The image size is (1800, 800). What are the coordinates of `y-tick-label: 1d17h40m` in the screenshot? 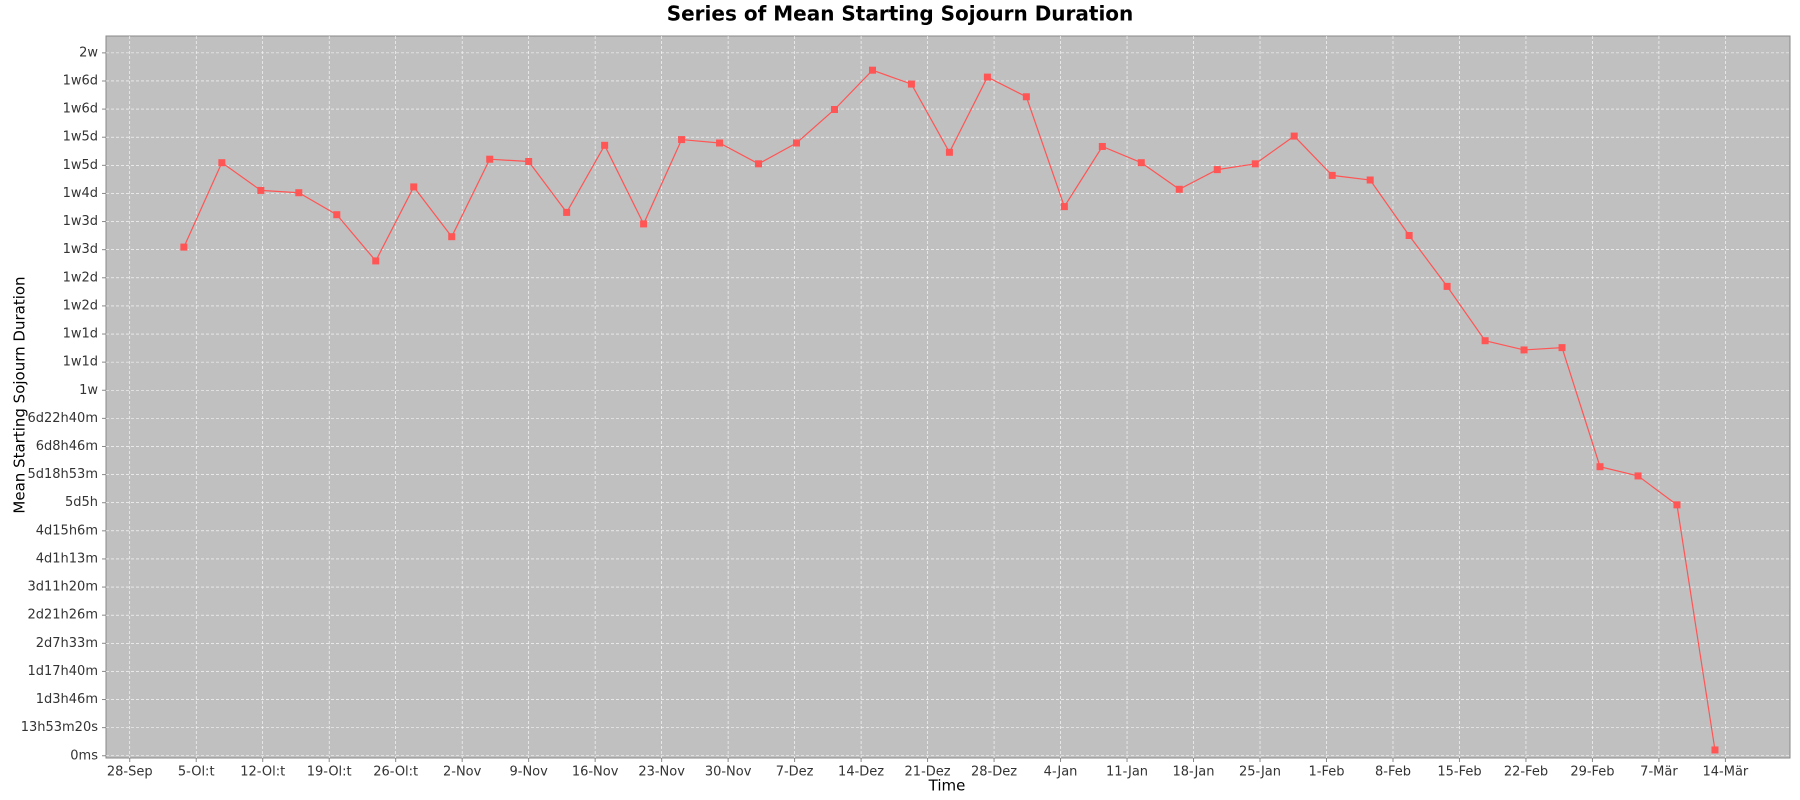 It's located at (62, 671).